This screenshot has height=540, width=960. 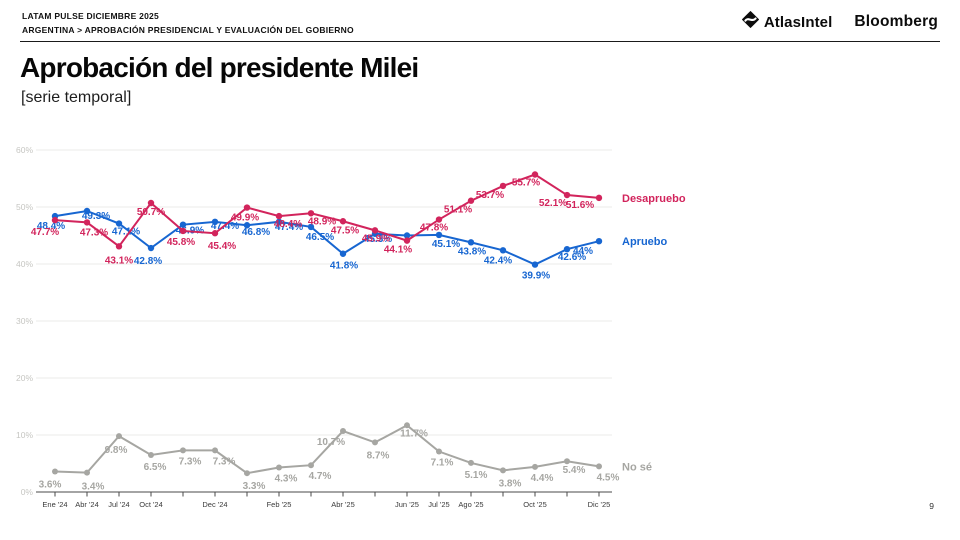 I want to click on page-number: 9, so click(x=931, y=506).